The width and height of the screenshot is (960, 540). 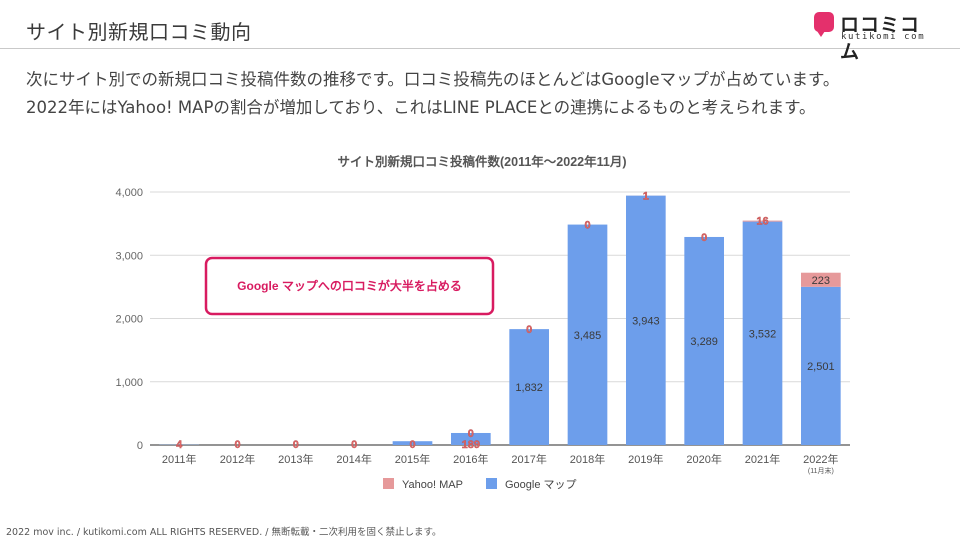 I want to click on data-label-google-maps: 2,501, so click(x=821, y=367).